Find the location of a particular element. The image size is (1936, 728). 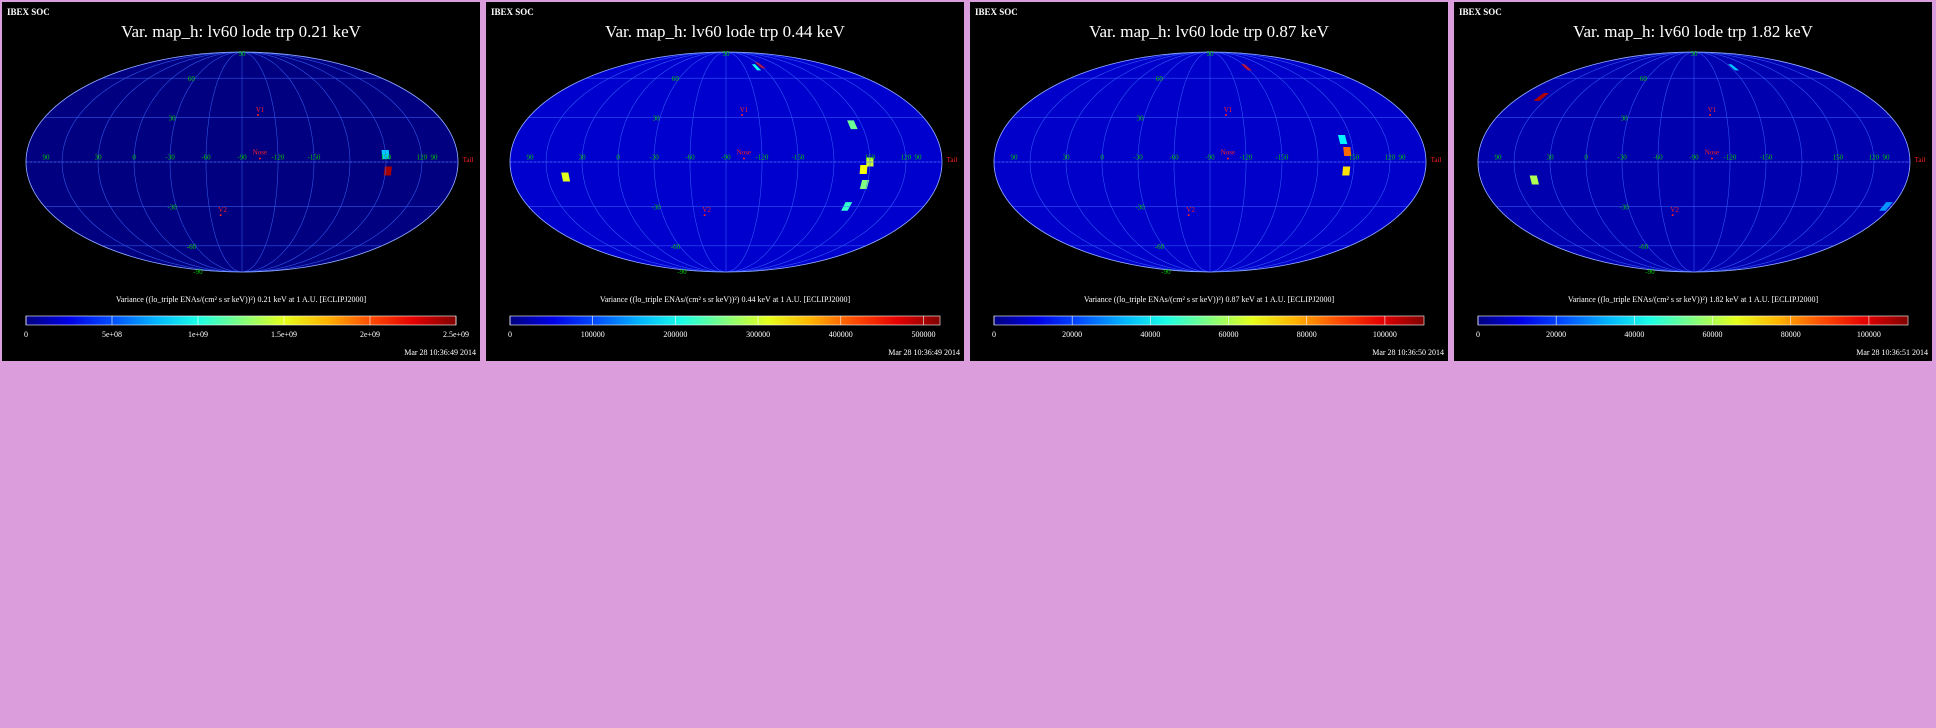

v1-label: V1 is located at coordinates (260, 110).